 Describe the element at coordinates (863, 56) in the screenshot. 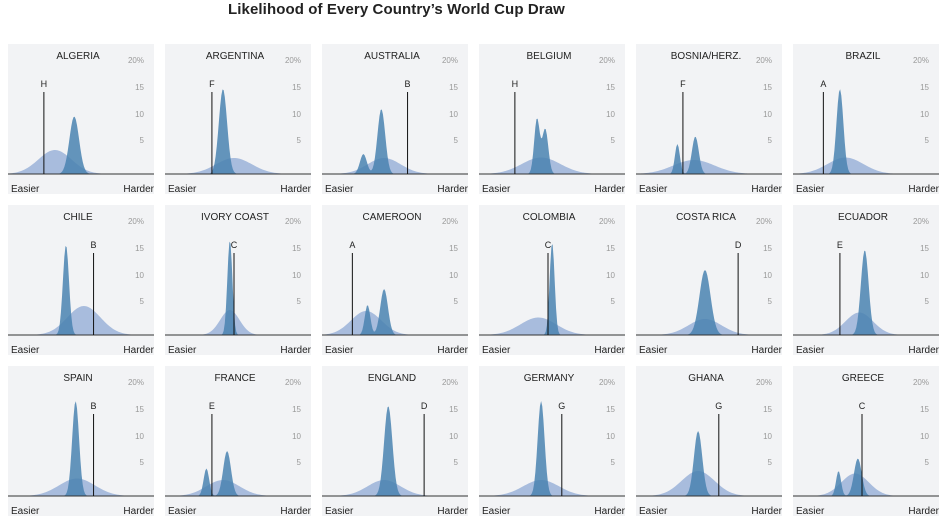

I see `panel-title: BRAZIL` at that location.